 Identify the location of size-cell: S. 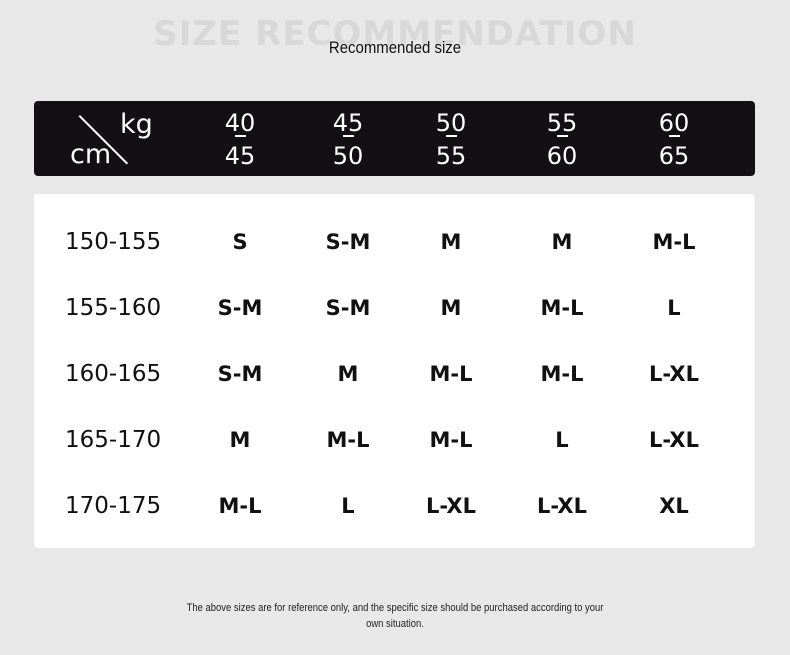
(240, 242).